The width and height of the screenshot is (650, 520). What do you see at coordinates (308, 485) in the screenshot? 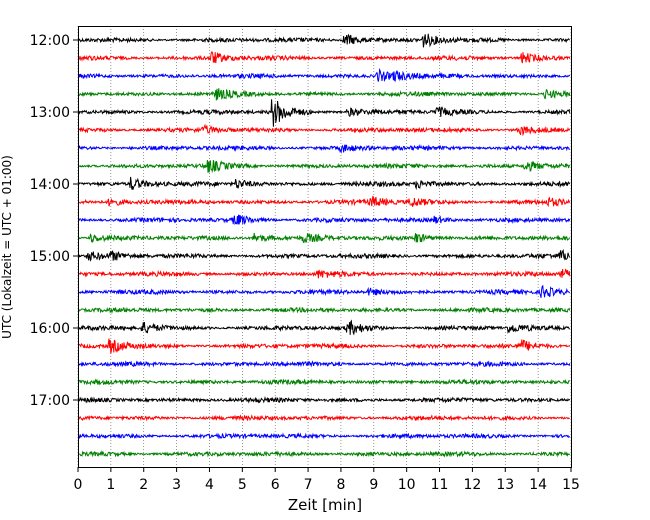
I see `x-tick-label-7: 7` at bounding box center [308, 485].